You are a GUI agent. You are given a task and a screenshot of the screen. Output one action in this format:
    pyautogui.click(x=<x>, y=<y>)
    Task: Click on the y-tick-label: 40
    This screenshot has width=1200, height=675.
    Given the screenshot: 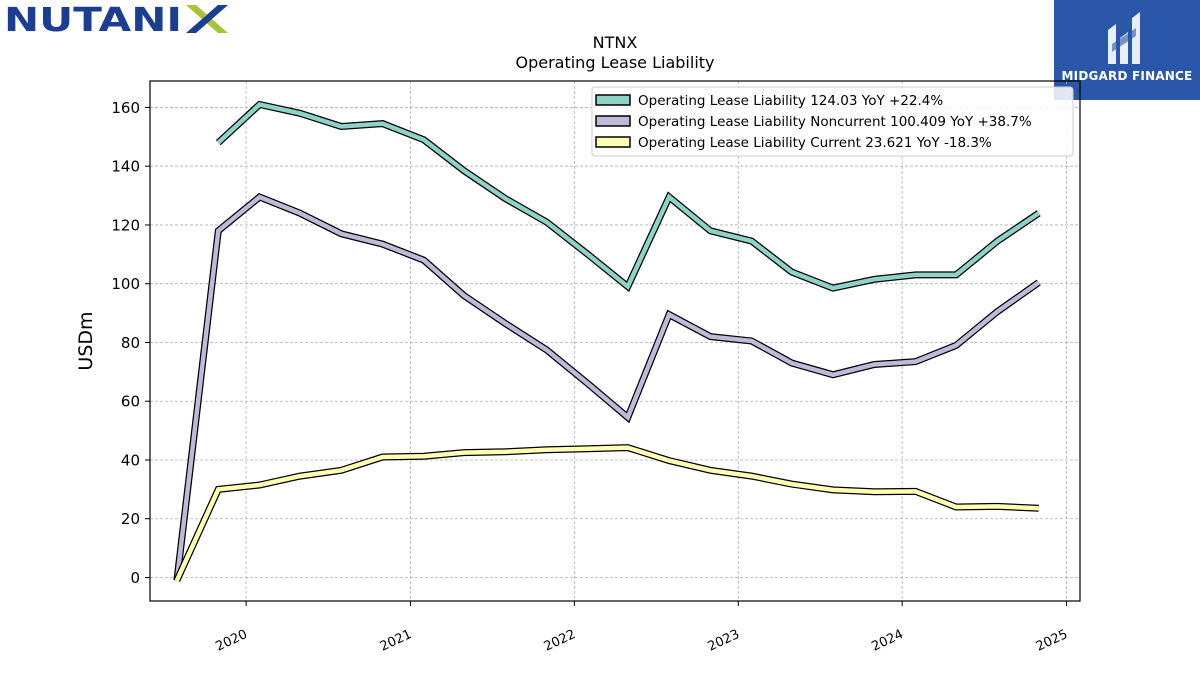 What is the action you would take?
    pyautogui.click(x=130, y=460)
    